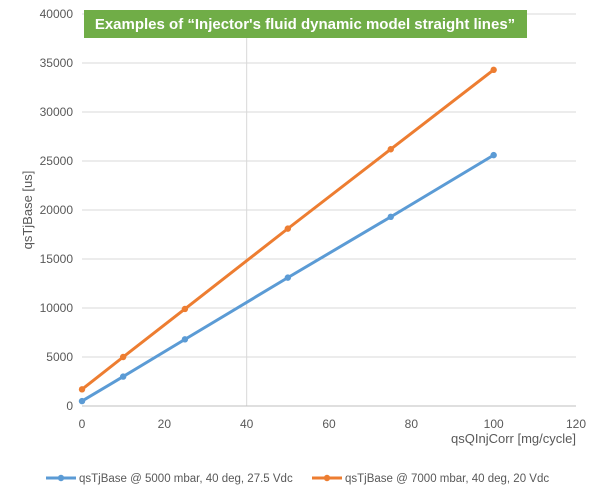 This screenshot has height=498, width=600. Describe the element at coordinates (57, 161) in the screenshot. I see `y-tick-label: 25000` at that location.